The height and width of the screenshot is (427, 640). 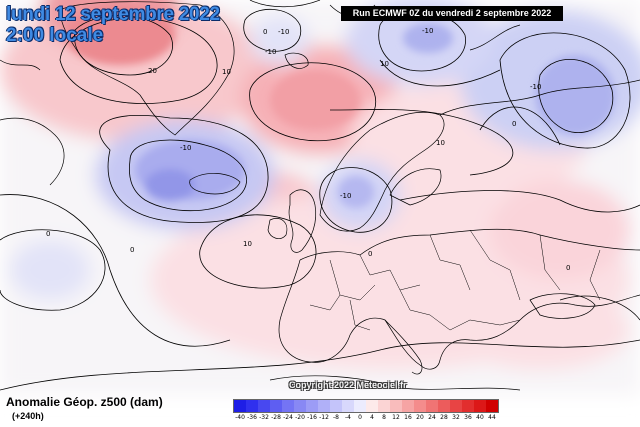 I want to click on legend-tick-label: 16, so click(x=408, y=417).